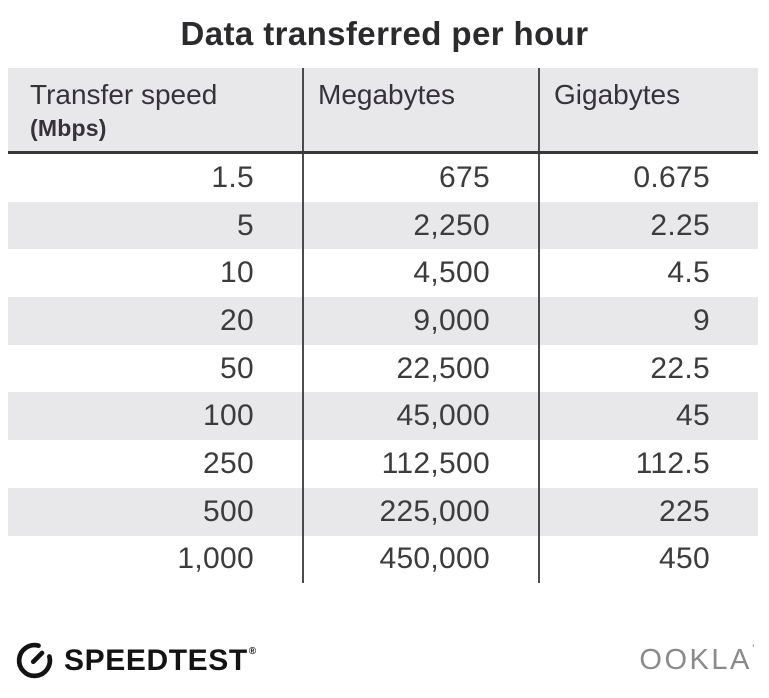 This screenshot has width=769, height=698. I want to click on table-row: 1,000 450,000 450, so click(383, 559).